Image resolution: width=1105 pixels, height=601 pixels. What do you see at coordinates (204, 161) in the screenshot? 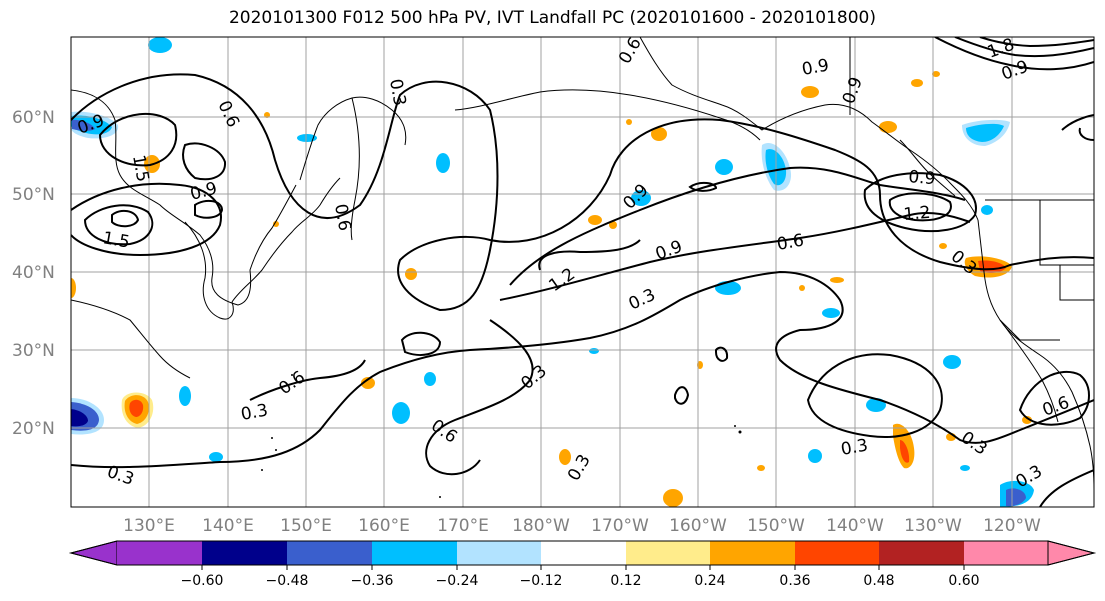
I see `contour-asia-inner` at bounding box center [204, 161].